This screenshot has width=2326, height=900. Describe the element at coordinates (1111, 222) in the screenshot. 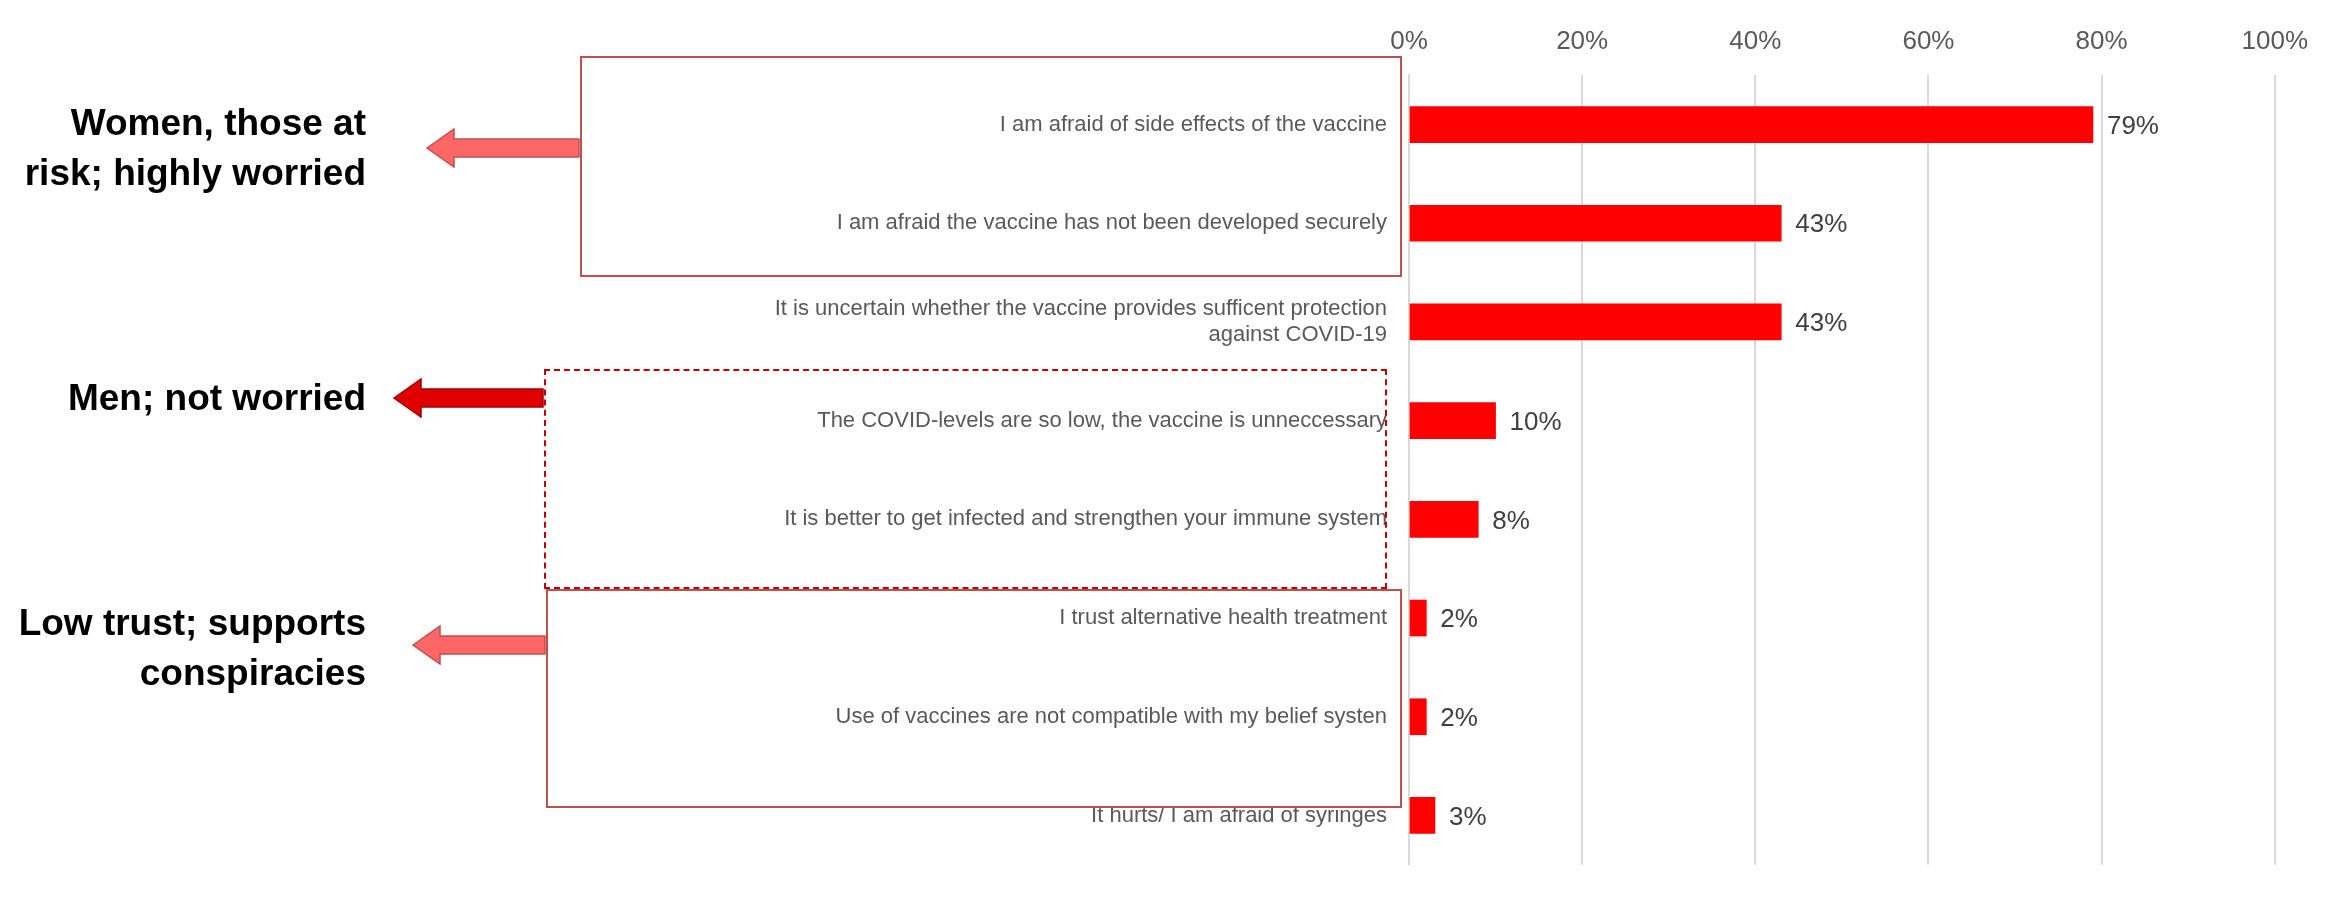

I see `y-tick-label: I am afraid the vaccine has not been developed securely` at that location.